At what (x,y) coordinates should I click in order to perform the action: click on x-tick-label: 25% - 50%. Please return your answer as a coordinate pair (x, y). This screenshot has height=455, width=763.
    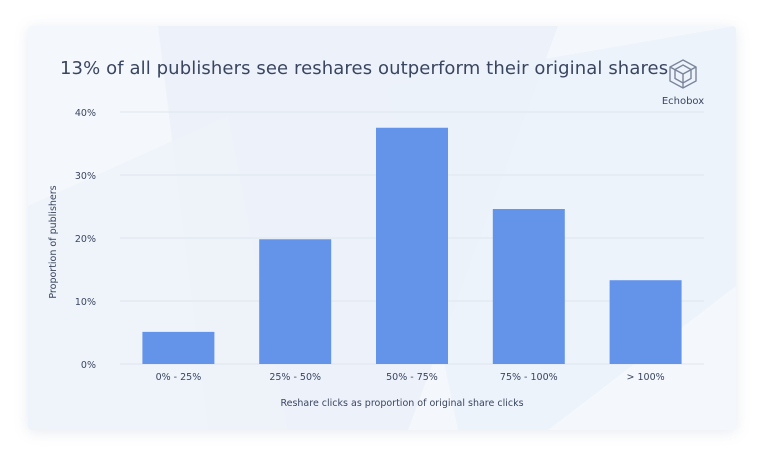
    Looking at the image, I should click on (295, 377).